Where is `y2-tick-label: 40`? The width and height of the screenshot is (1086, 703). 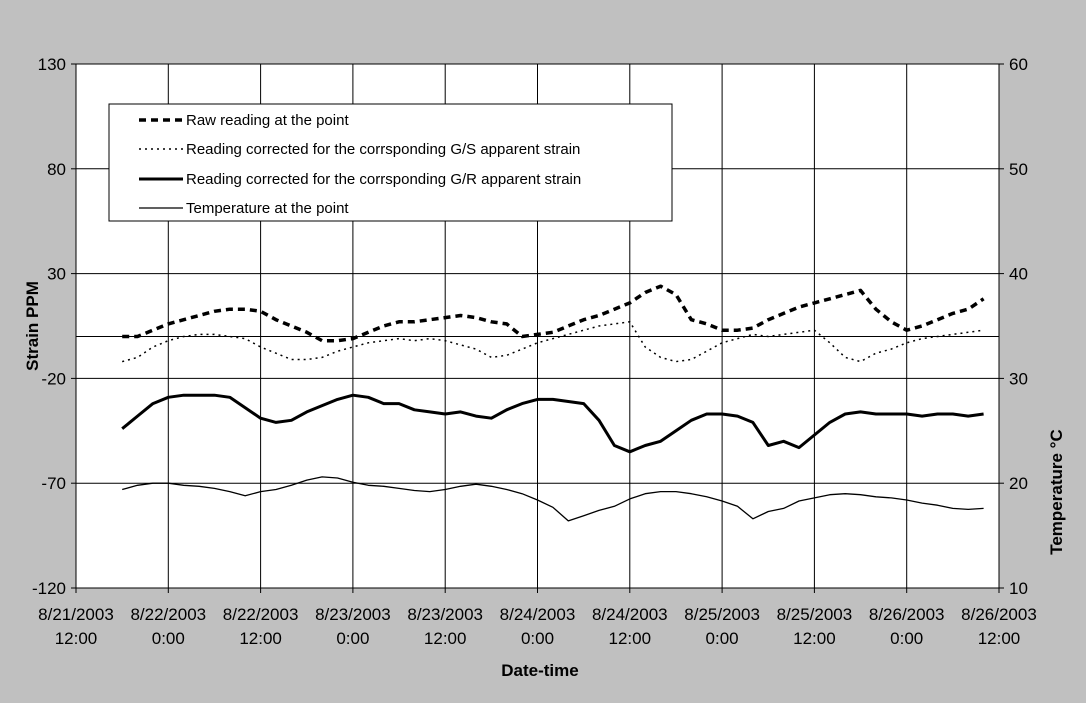
y2-tick-label: 40 is located at coordinates (1018, 274).